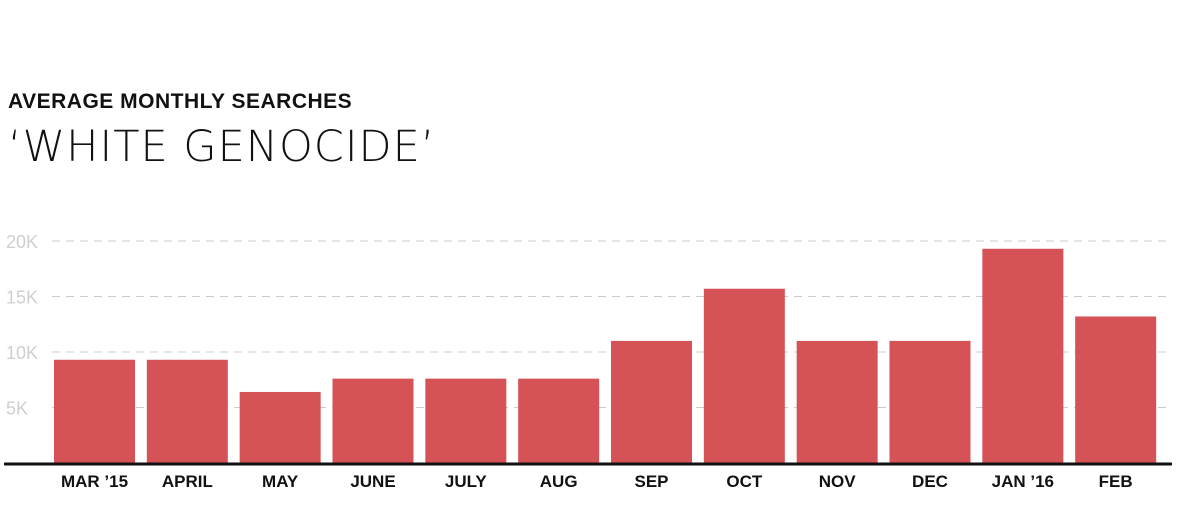 Image resolution: width=1190 pixels, height=521 pixels. I want to click on x-tick-label: SEP, so click(651, 481).